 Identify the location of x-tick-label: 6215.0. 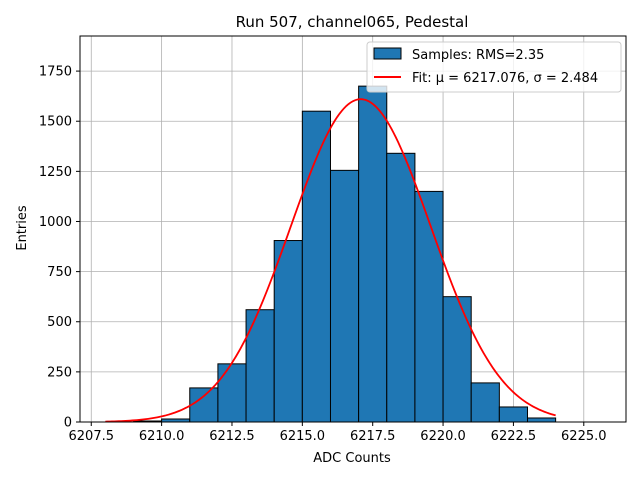
(303, 436).